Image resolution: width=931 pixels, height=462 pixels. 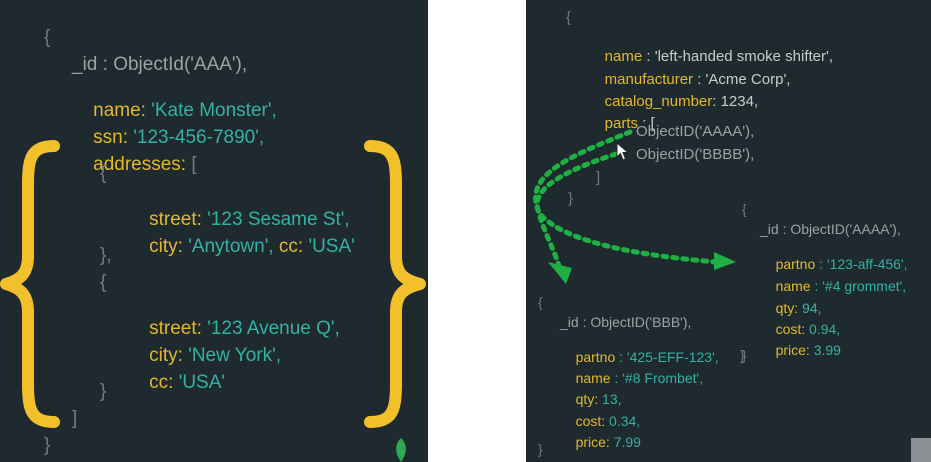 What do you see at coordinates (214, 110) in the screenshot?
I see `name-value: 'Kate Monster',` at bounding box center [214, 110].